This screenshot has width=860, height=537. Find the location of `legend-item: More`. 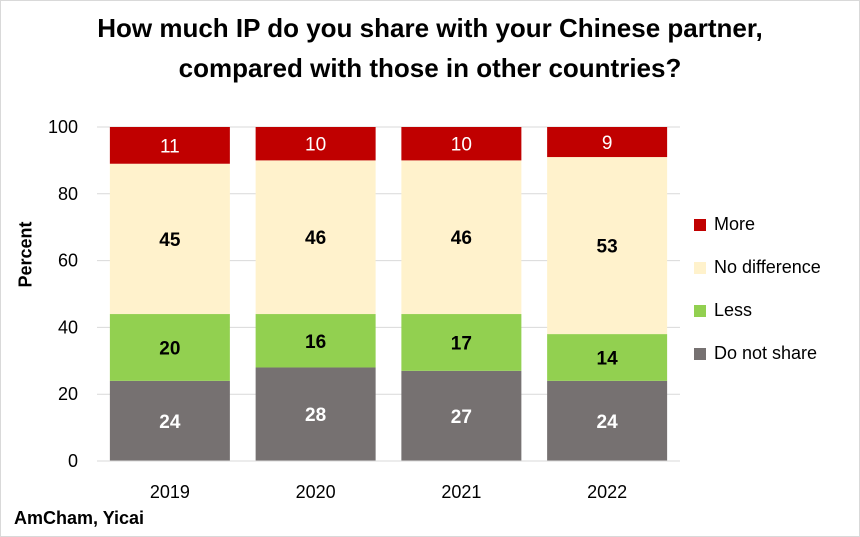

legend-item: More is located at coordinates (757, 224).